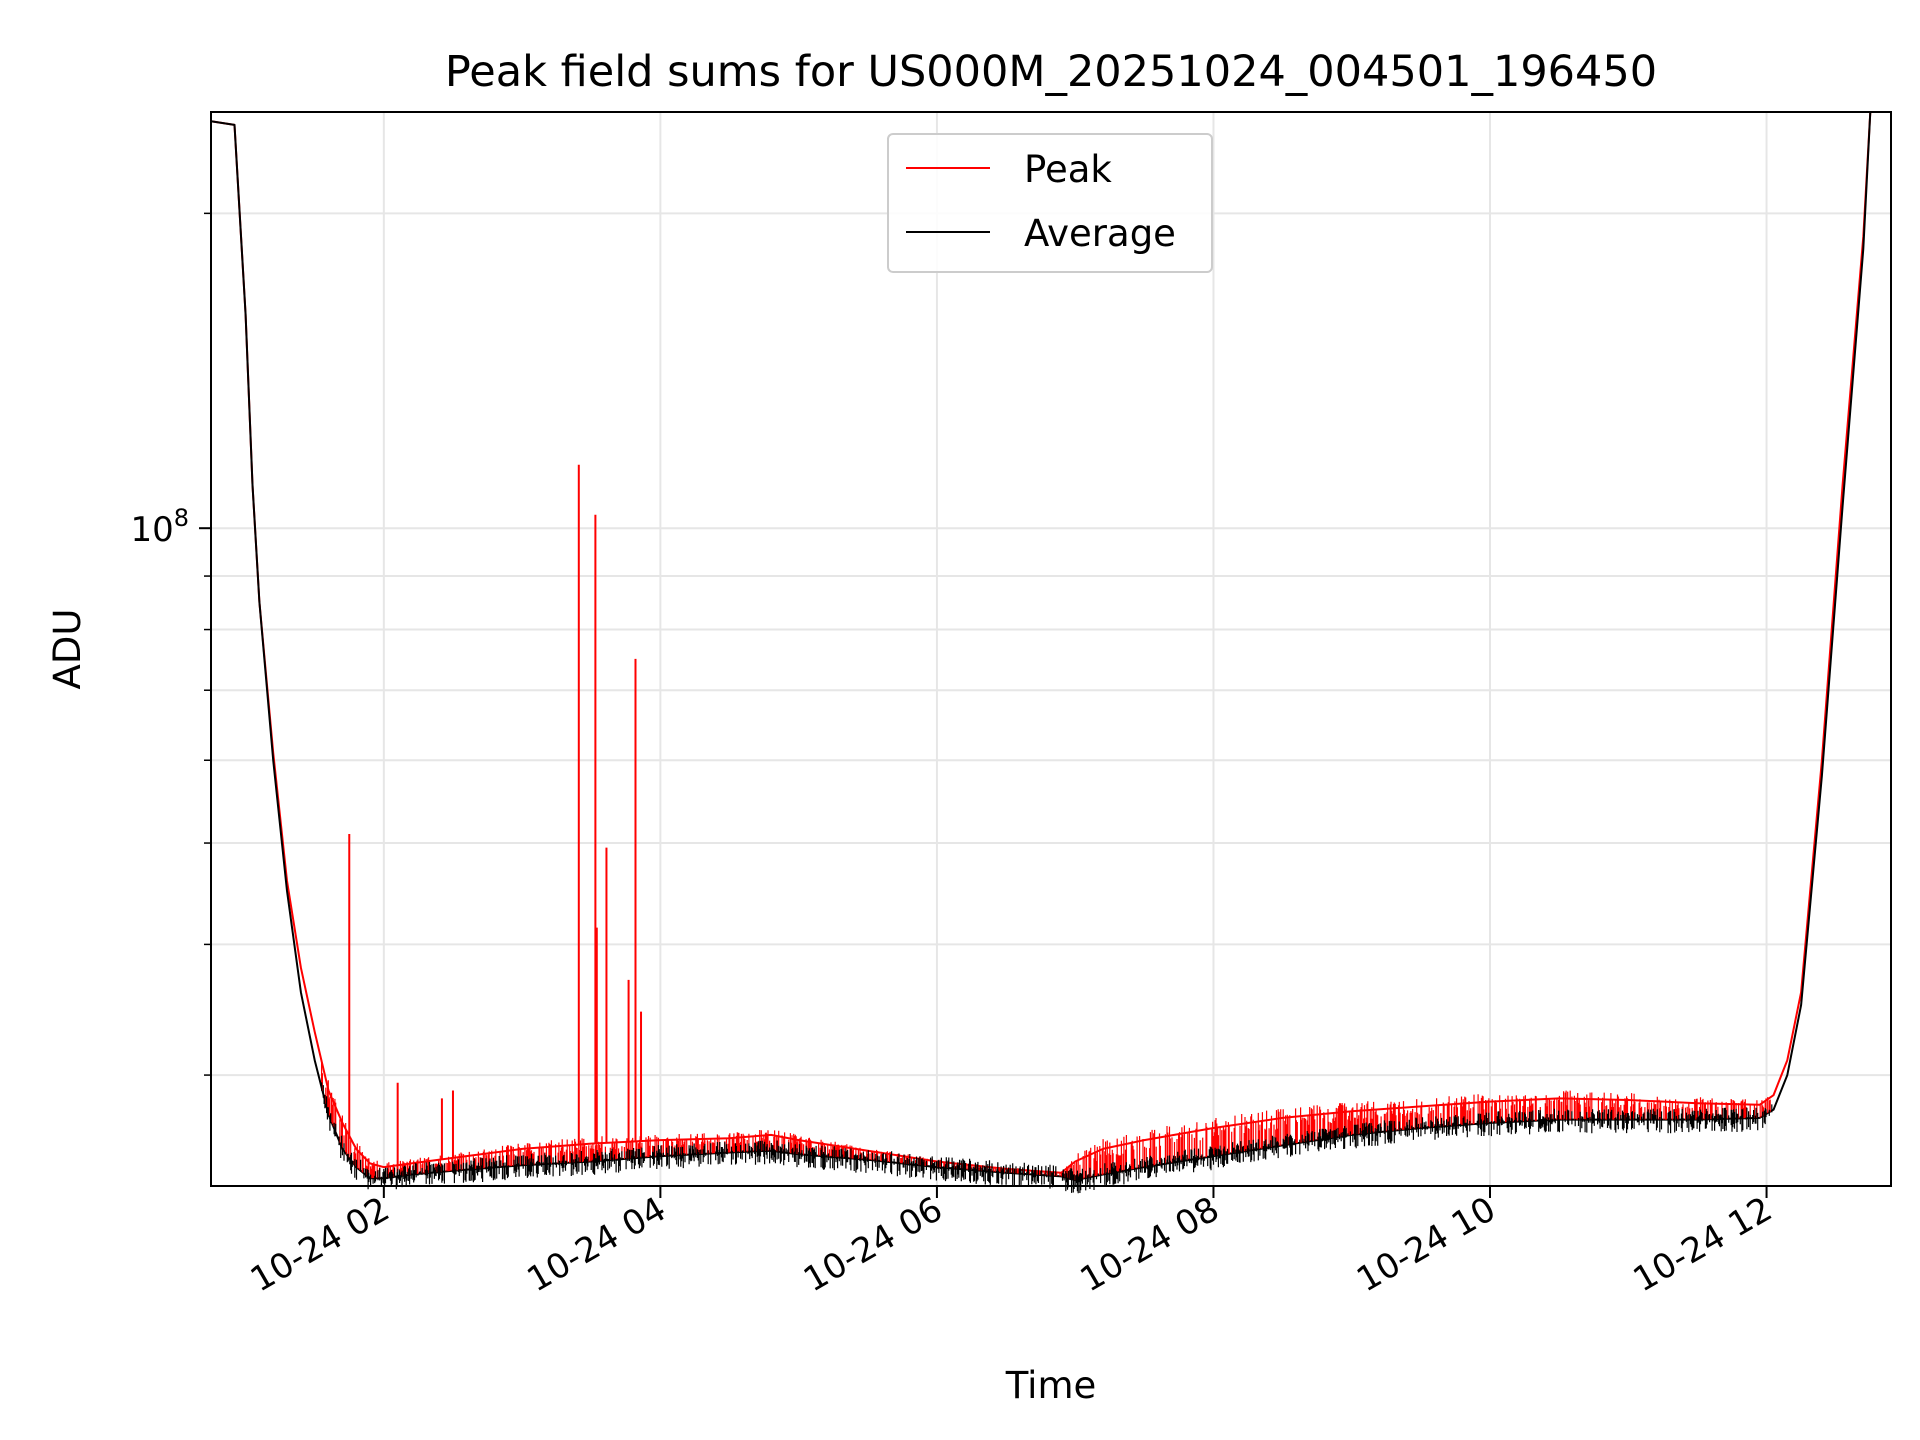 The width and height of the screenshot is (1920, 1440). I want to click on x-axis-label: Time, so click(1051, 1385).